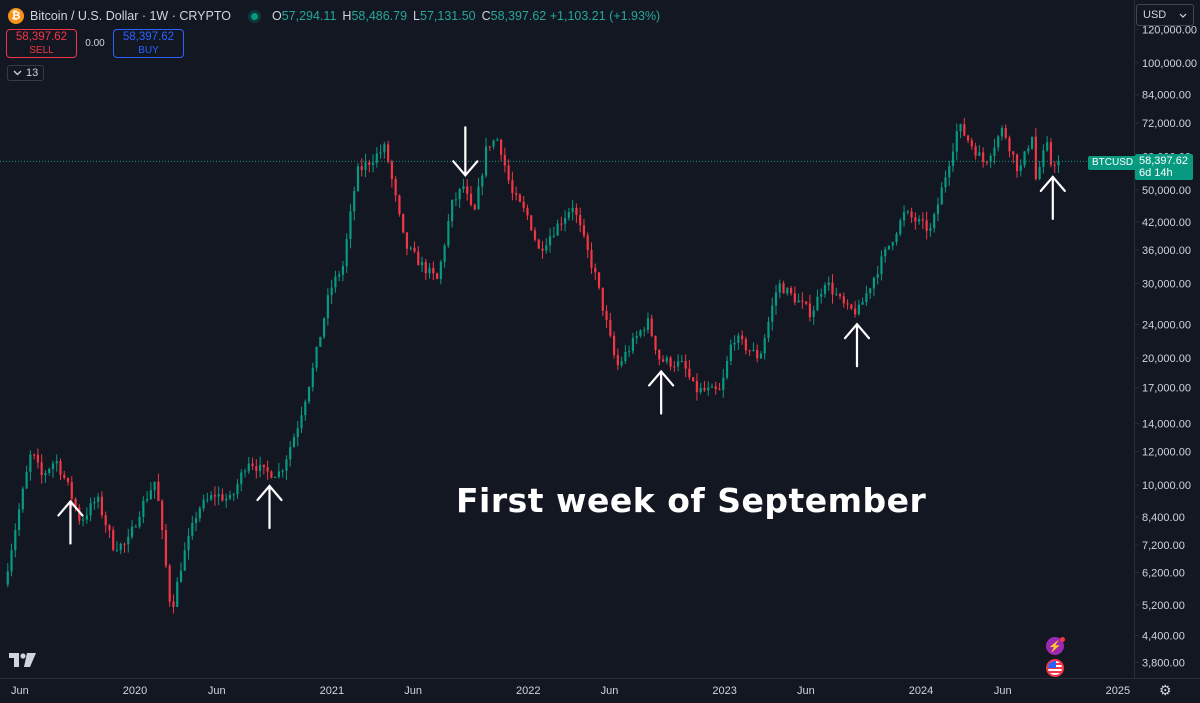 This screenshot has width=1200, height=703. What do you see at coordinates (1055, 668) in the screenshot?
I see `us-flag-icon` at bounding box center [1055, 668].